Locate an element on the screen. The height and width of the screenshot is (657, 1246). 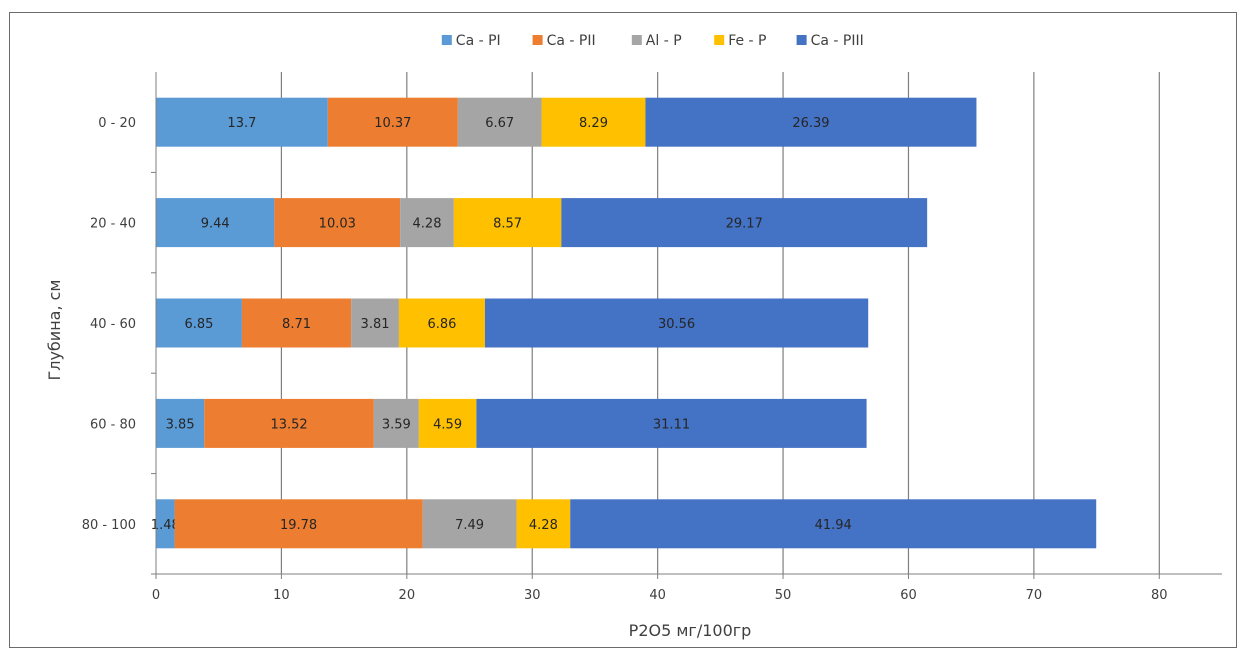
data-label-1-0: 10.37 is located at coordinates (392, 123).